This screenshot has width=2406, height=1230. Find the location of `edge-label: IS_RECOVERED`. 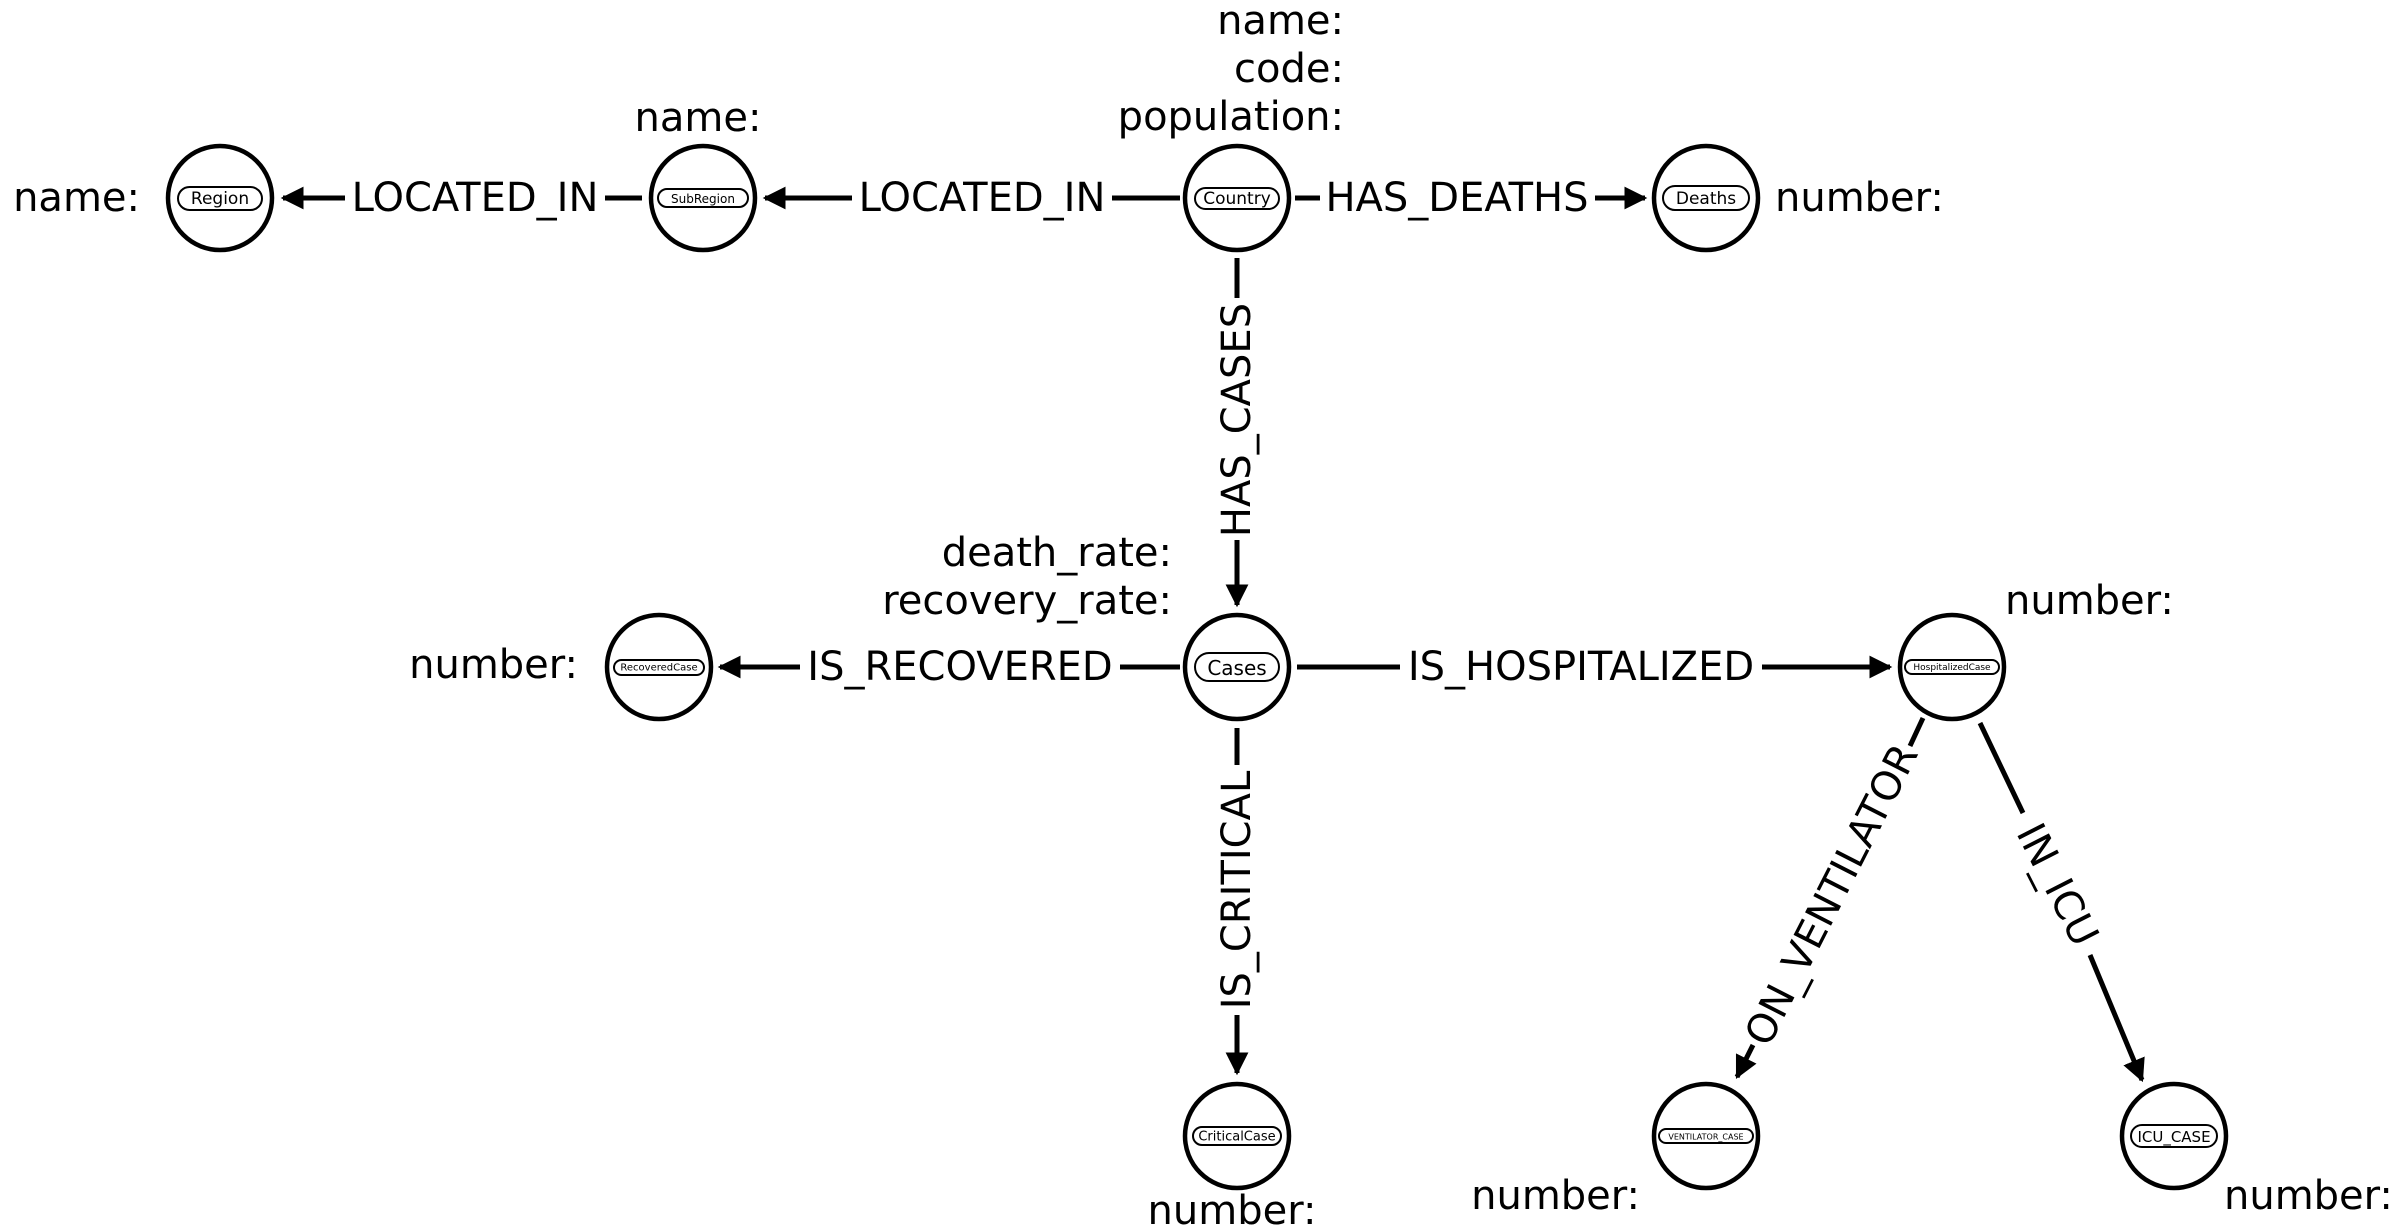

edge-label: IS_RECOVERED is located at coordinates (959, 667).